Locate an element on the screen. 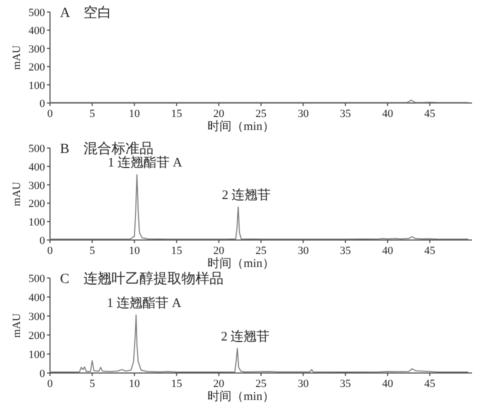 This screenshot has height=410, width=478. chart-title: A 空白 is located at coordinates (86, 13).